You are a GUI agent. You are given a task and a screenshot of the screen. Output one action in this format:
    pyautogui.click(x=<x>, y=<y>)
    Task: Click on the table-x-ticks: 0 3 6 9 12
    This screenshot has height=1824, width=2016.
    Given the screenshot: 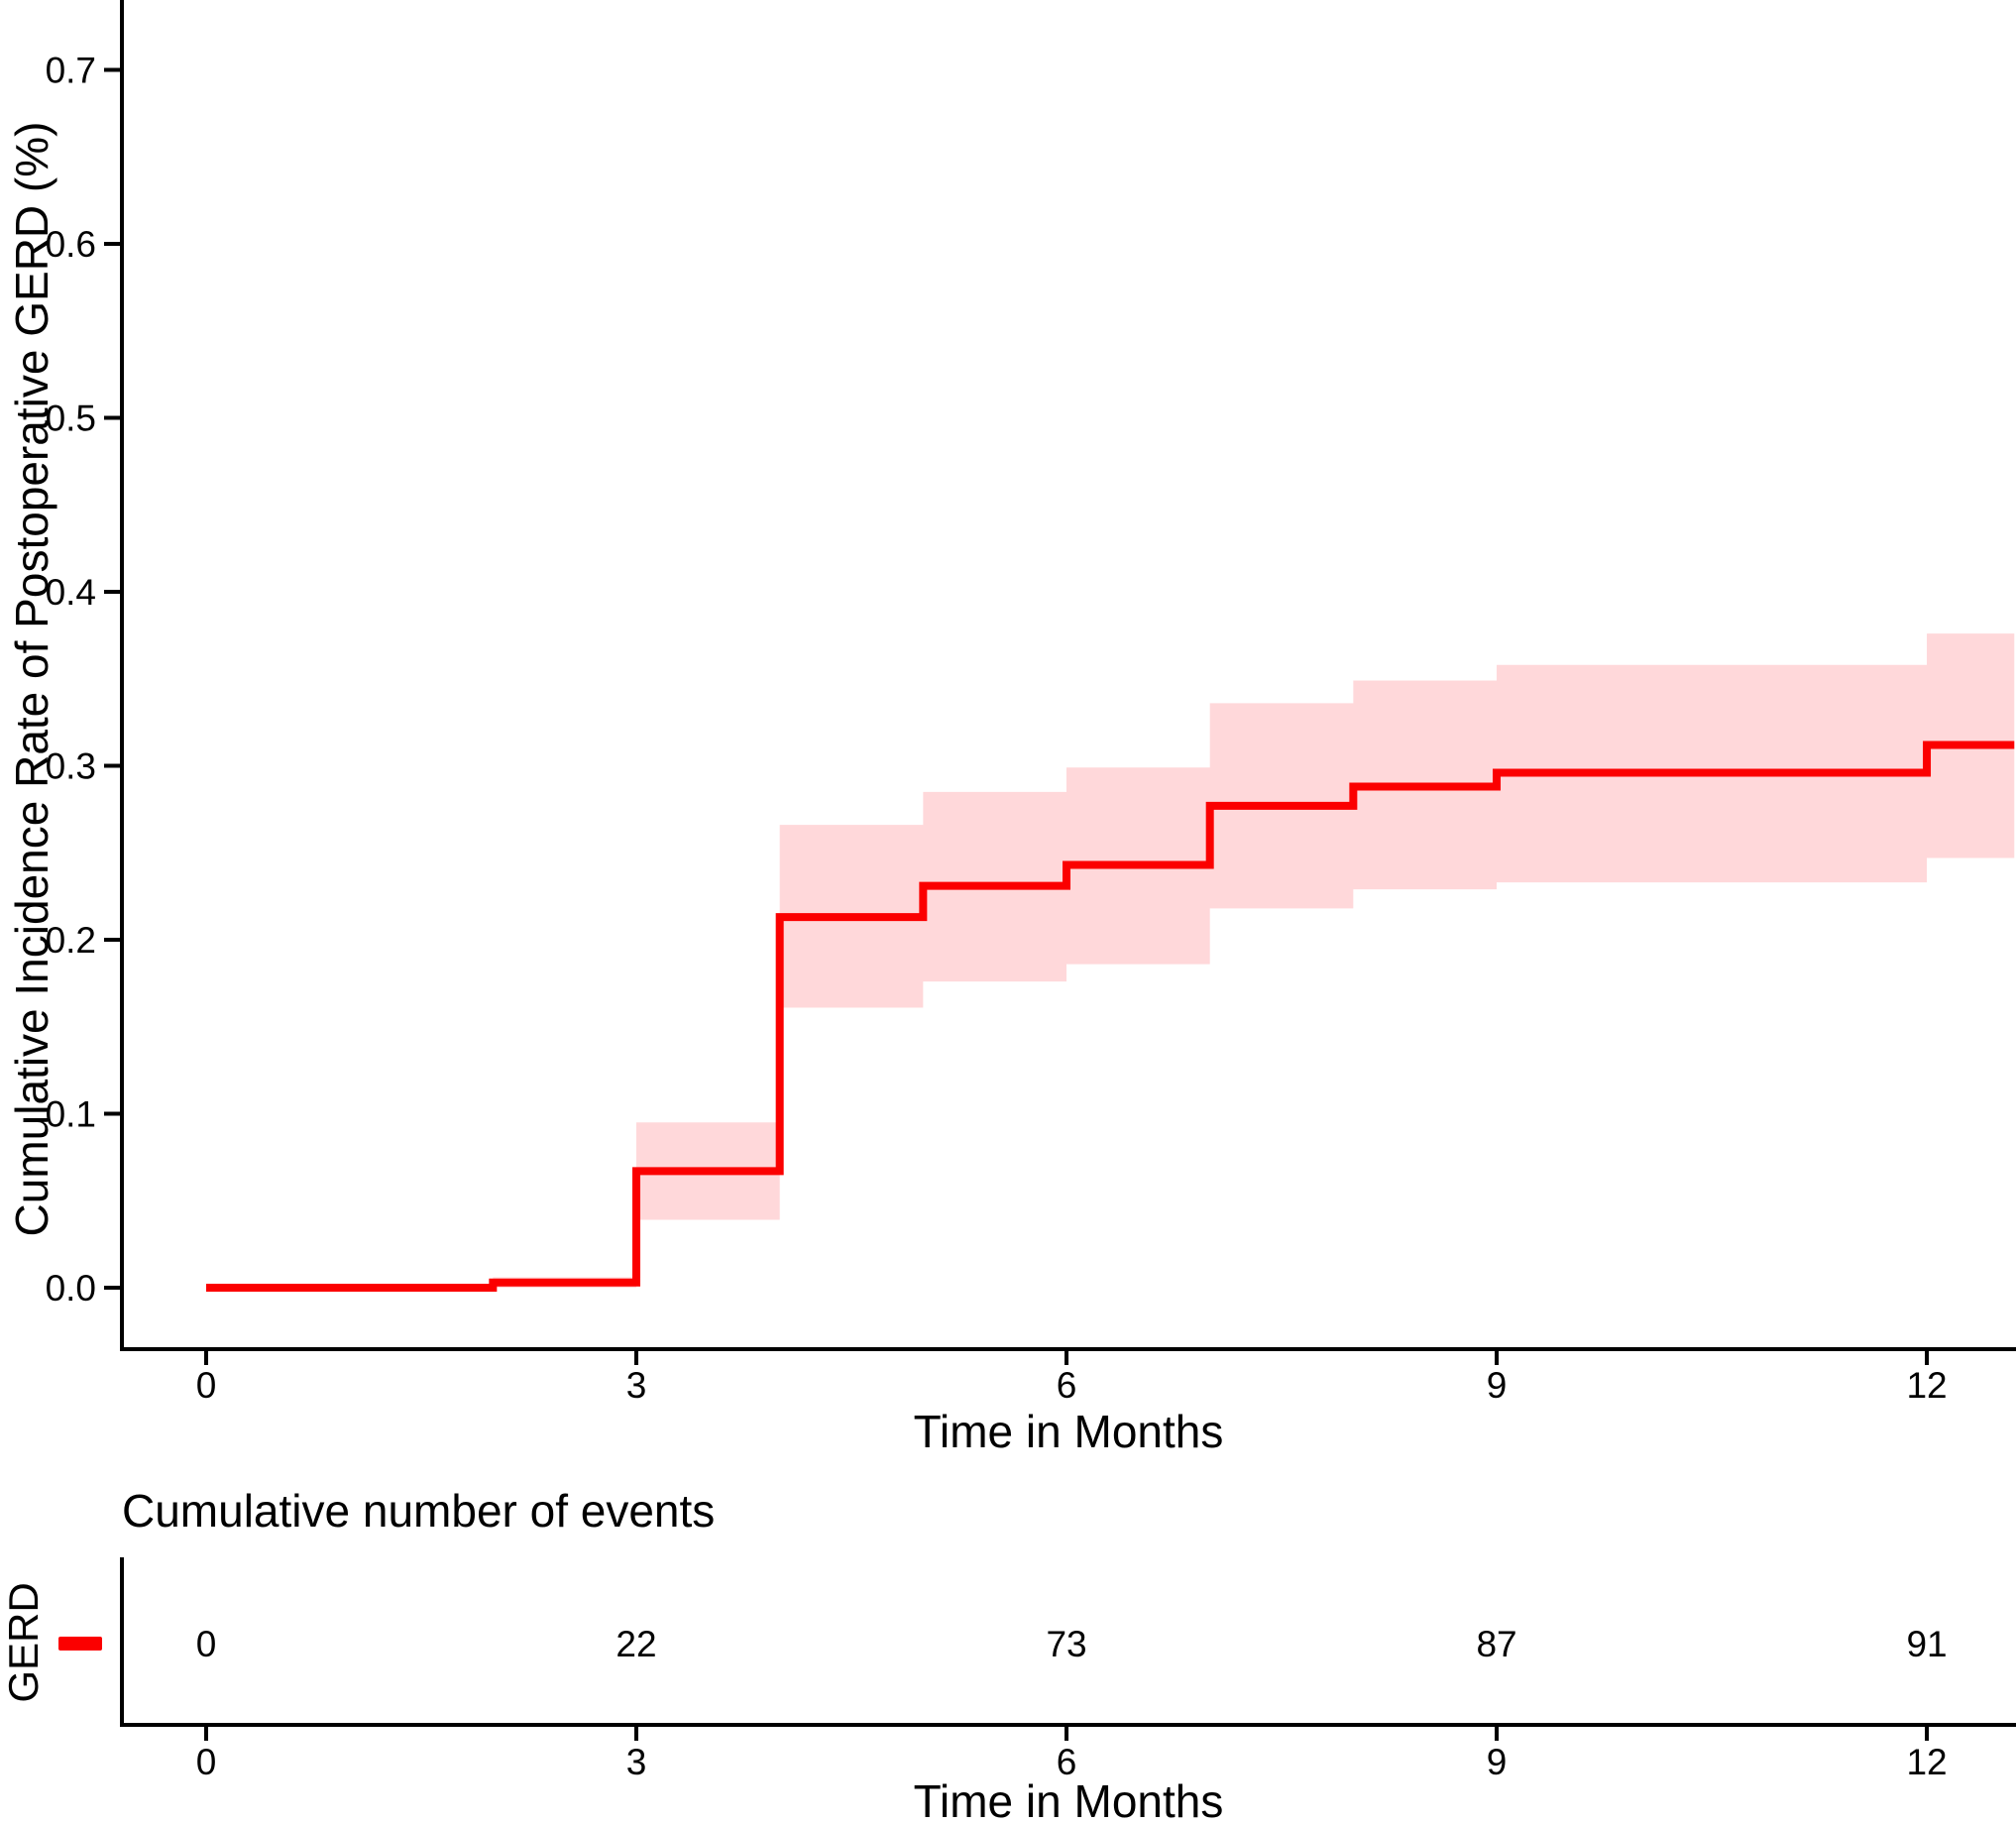 What is the action you would take?
    pyautogui.click(x=1072, y=1754)
    